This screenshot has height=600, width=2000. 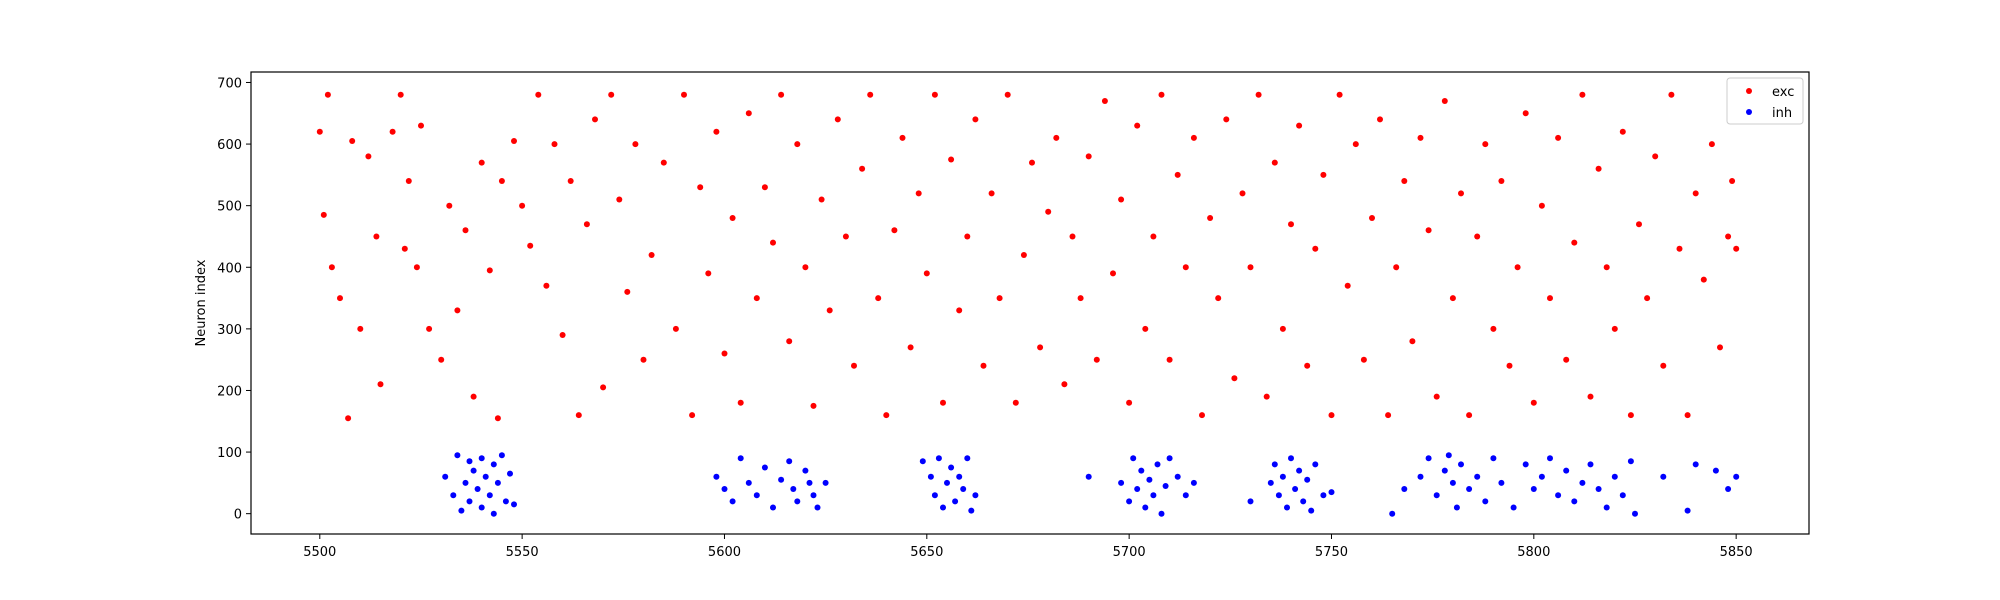 I want to click on legend: exc inh, so click(x=1765, y=101).